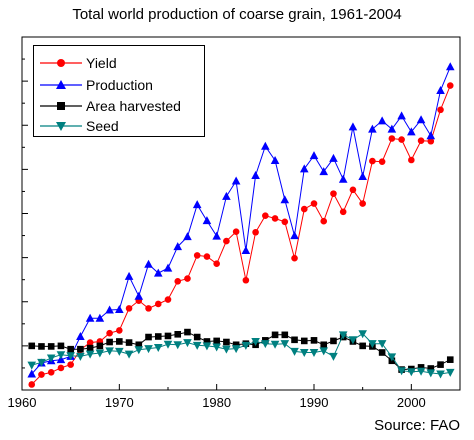  Describe the element at coordinates (314, 402) in the screenshot. I see `x-tick-label: 1990` at that location.